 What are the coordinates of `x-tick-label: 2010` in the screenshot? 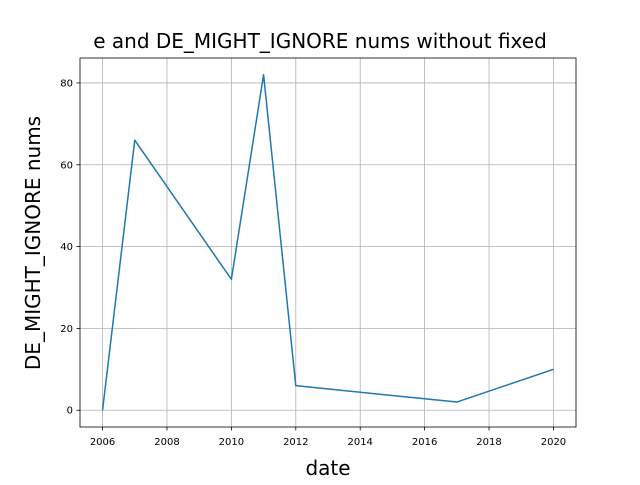 It's located at (231, 442).